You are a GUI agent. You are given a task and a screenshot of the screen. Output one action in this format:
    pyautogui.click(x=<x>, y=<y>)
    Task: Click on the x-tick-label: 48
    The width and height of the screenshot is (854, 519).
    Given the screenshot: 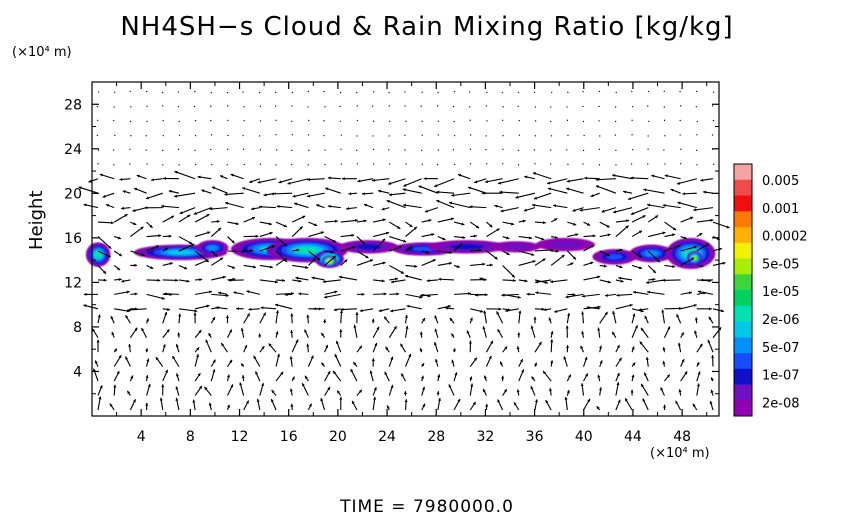 What is the action you would take?
    pyautogui.click(x=682, y=437)
    